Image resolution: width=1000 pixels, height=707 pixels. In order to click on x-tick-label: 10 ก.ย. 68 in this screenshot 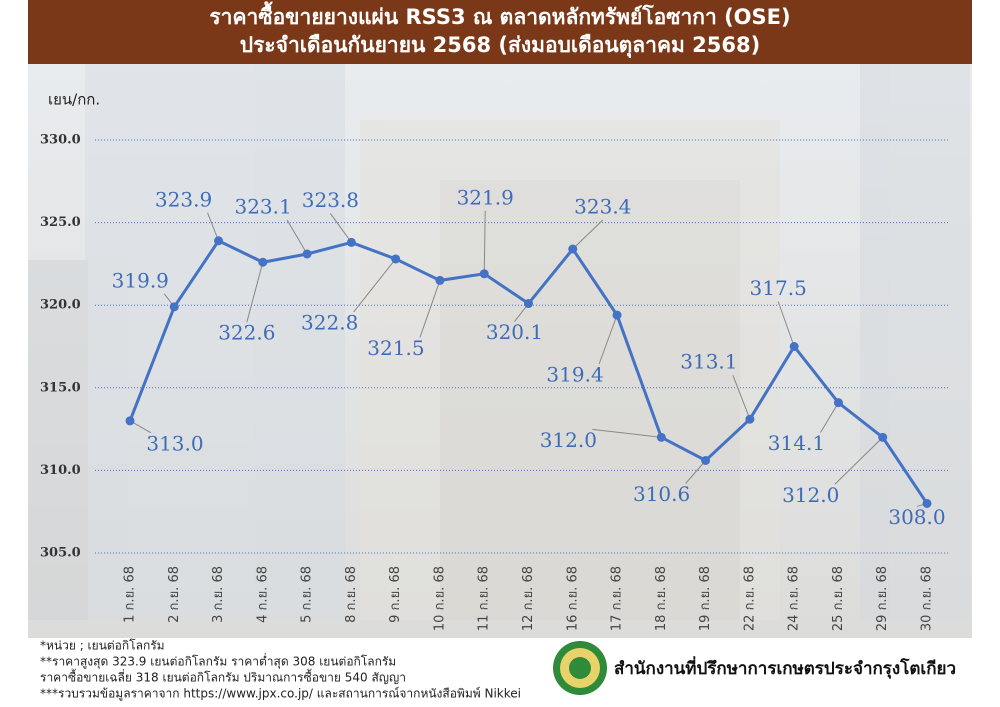, I will do `click(439, 598)`.